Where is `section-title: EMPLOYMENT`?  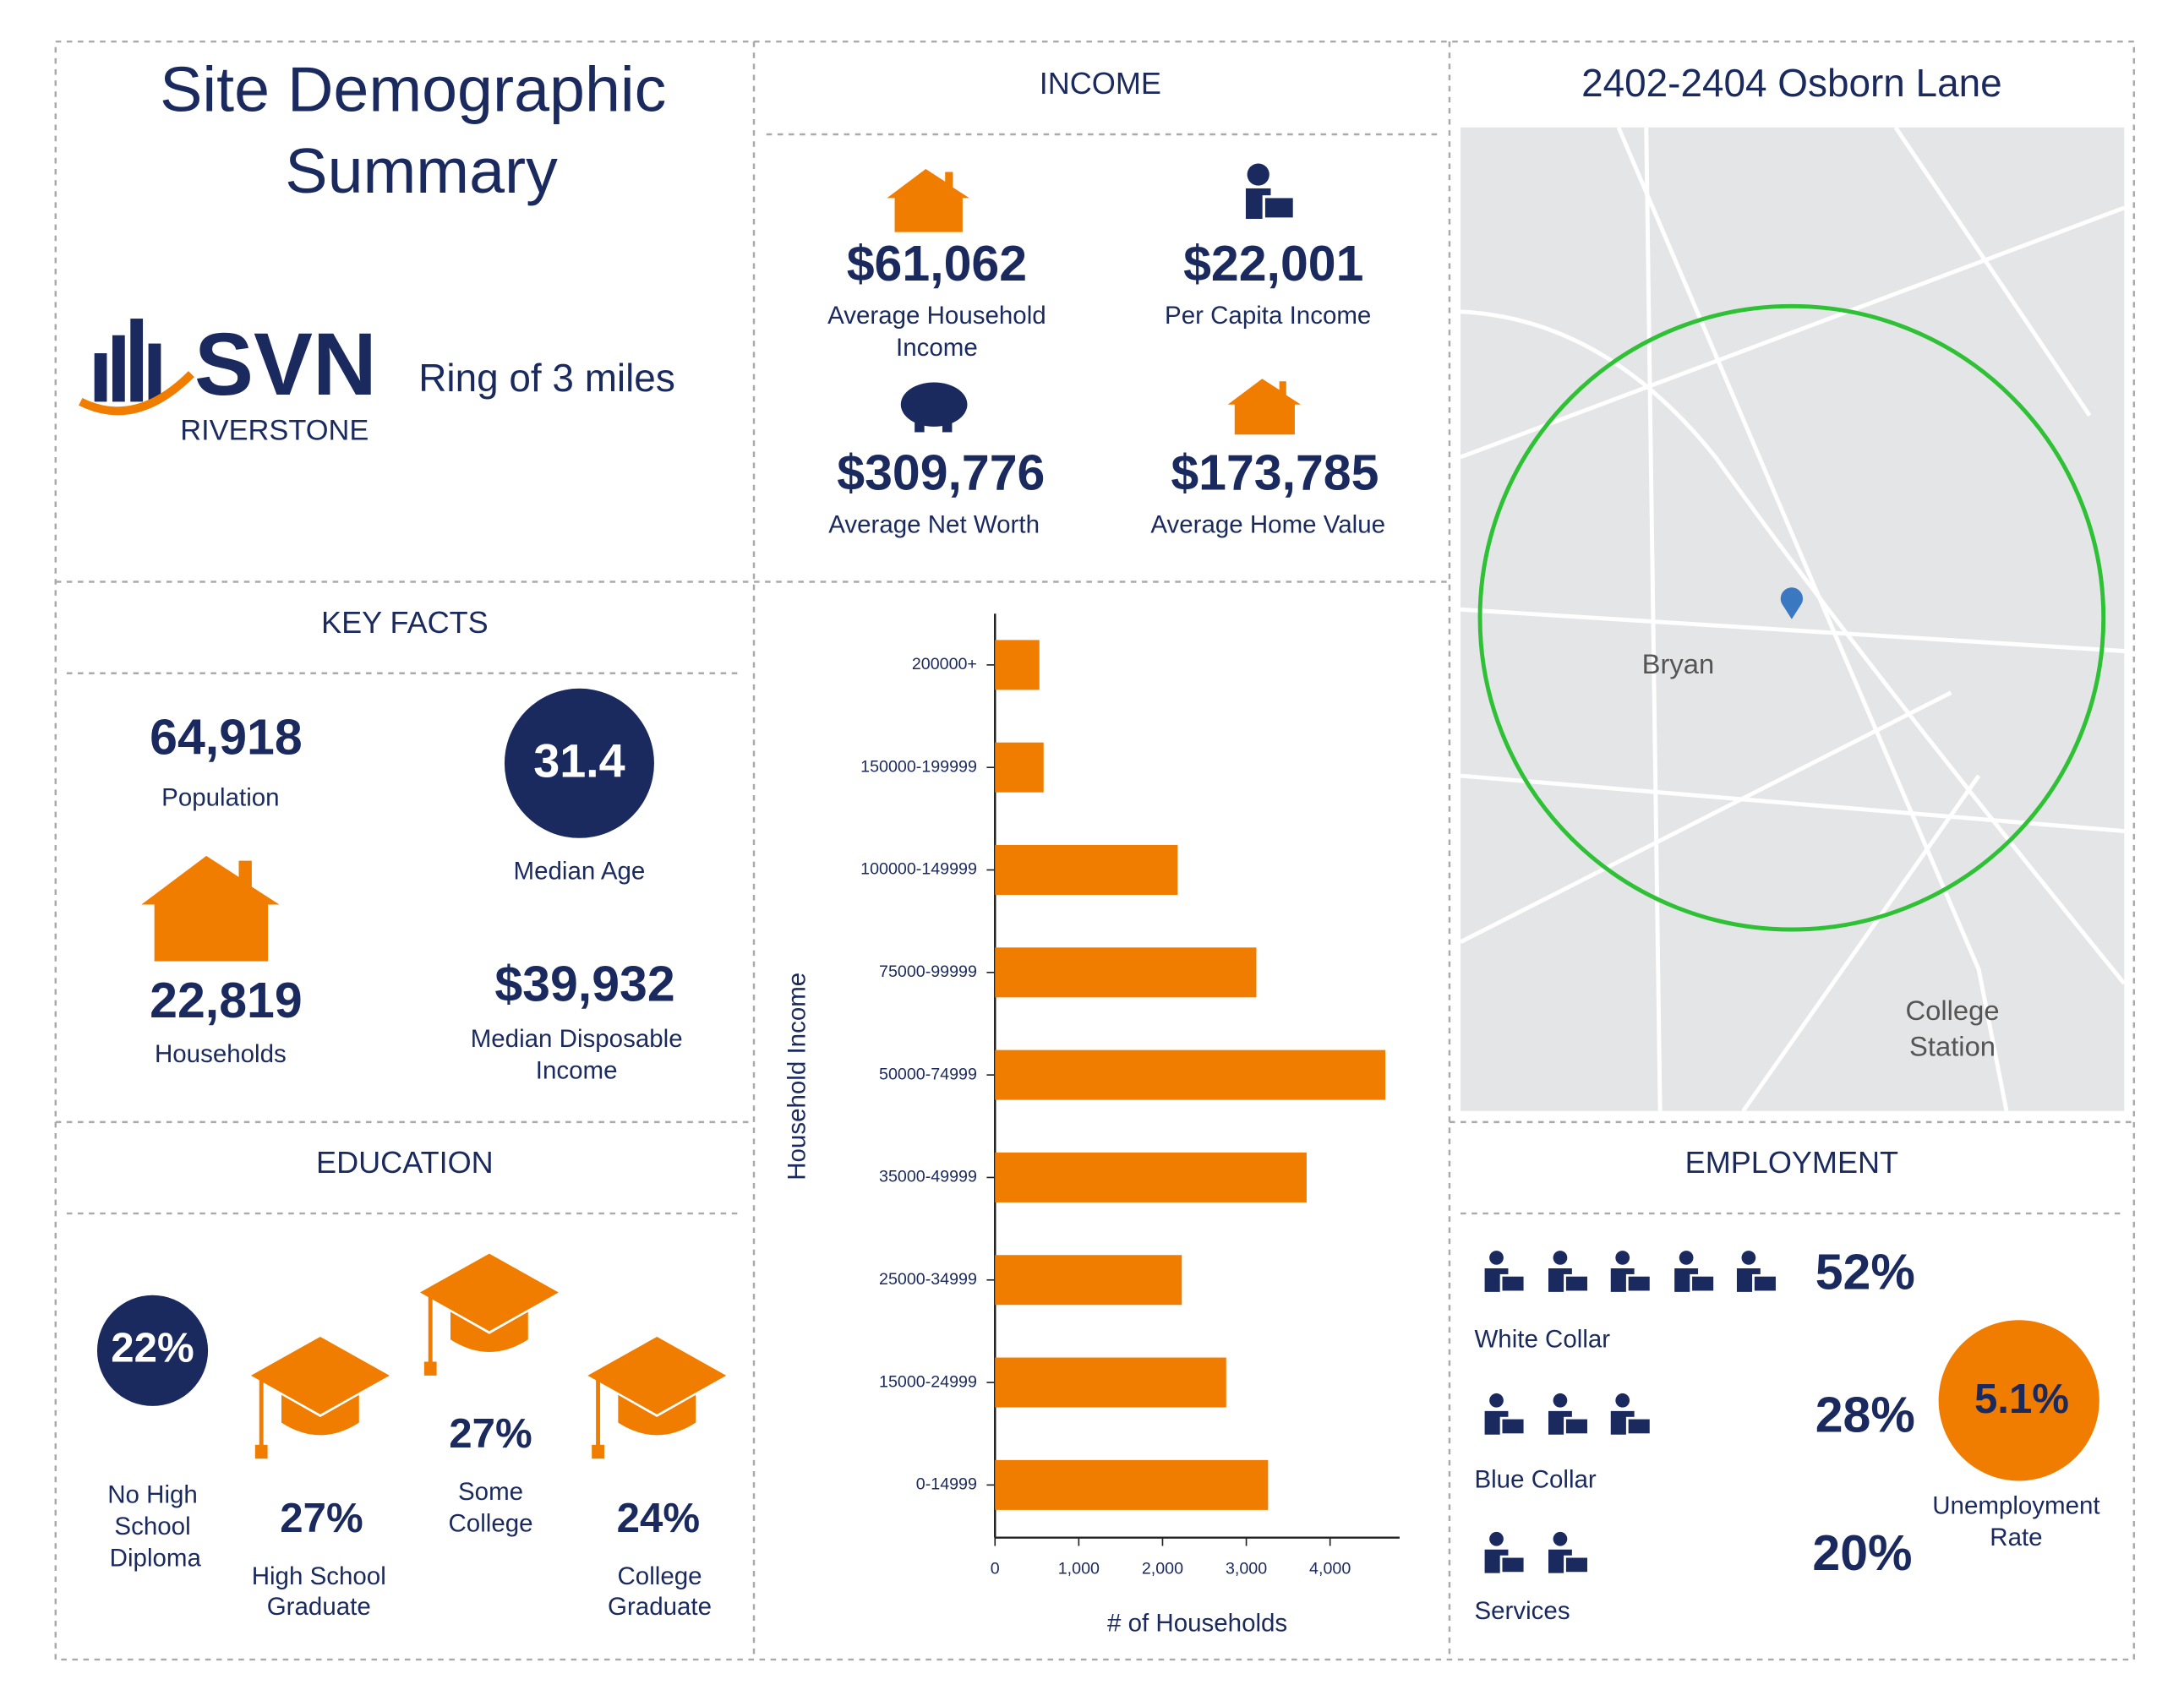 section-title: EMPLOYMENT is located at coordinates (1792, 1162).